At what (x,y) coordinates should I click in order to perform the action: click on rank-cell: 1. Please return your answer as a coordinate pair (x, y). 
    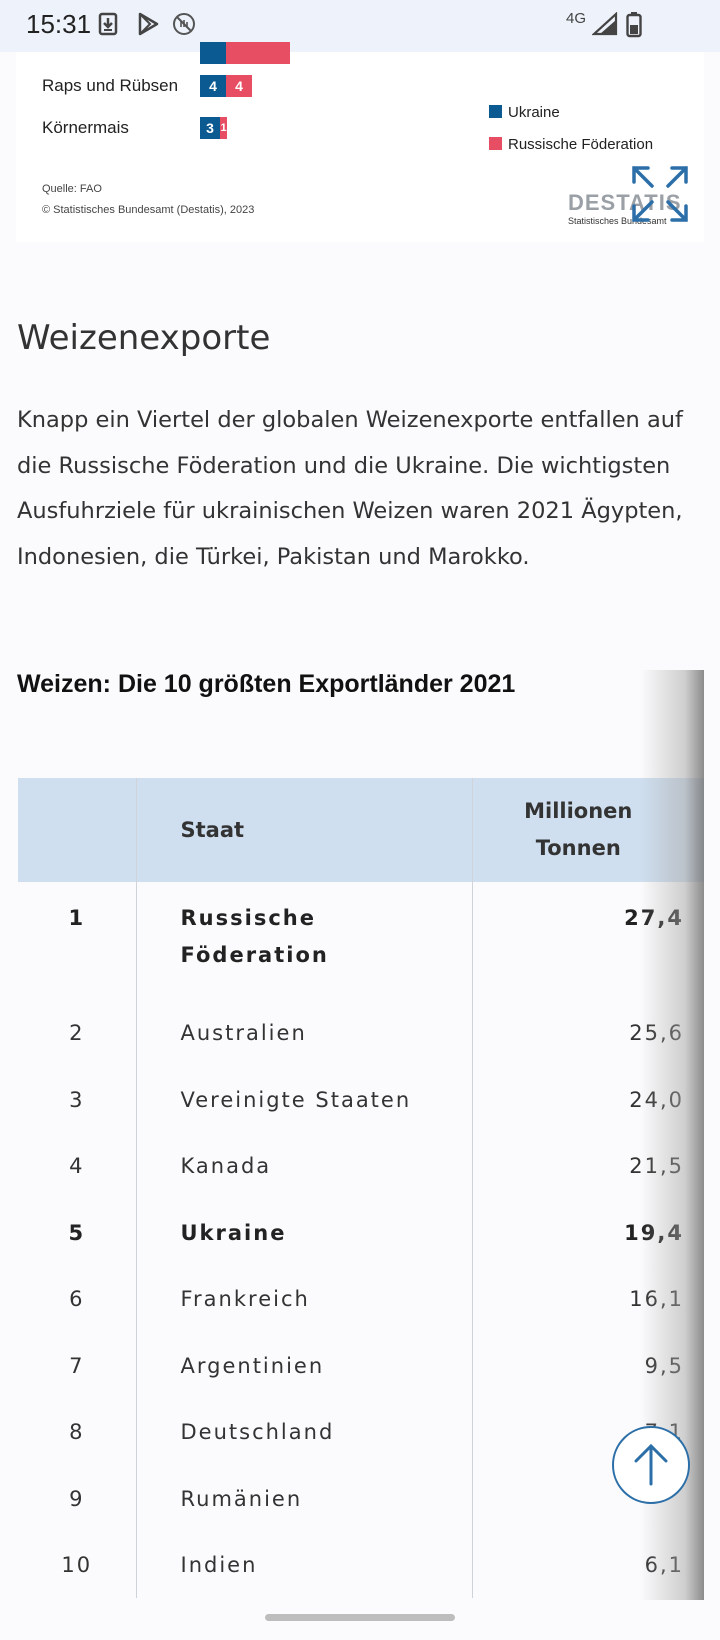
    Looking at the image, I should click on (77, 941).